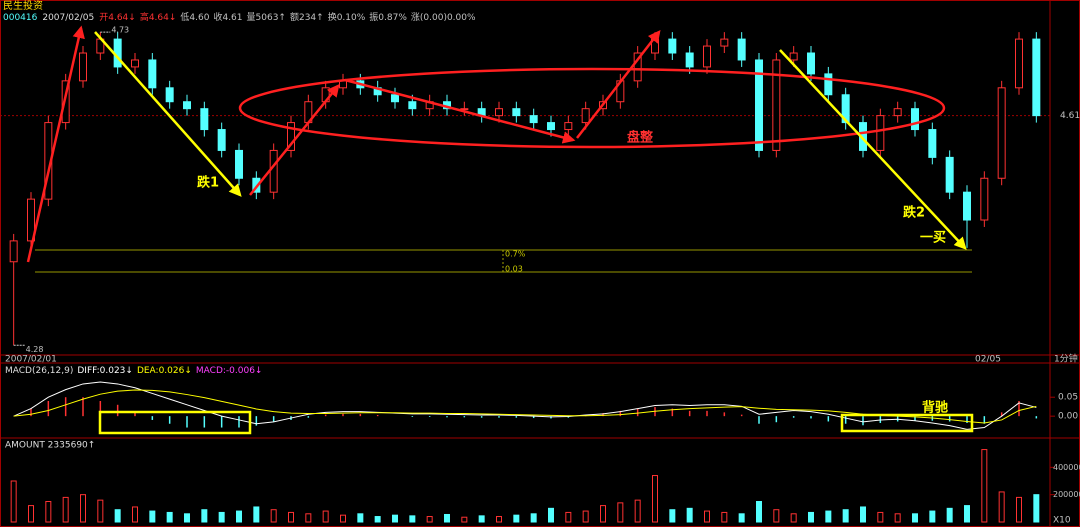 The image size is (1080, 527). What do you see at coordinates (307, 17) in the screenshot?
I see `quote-field: 额234↑` at bounding box center [307, 17].